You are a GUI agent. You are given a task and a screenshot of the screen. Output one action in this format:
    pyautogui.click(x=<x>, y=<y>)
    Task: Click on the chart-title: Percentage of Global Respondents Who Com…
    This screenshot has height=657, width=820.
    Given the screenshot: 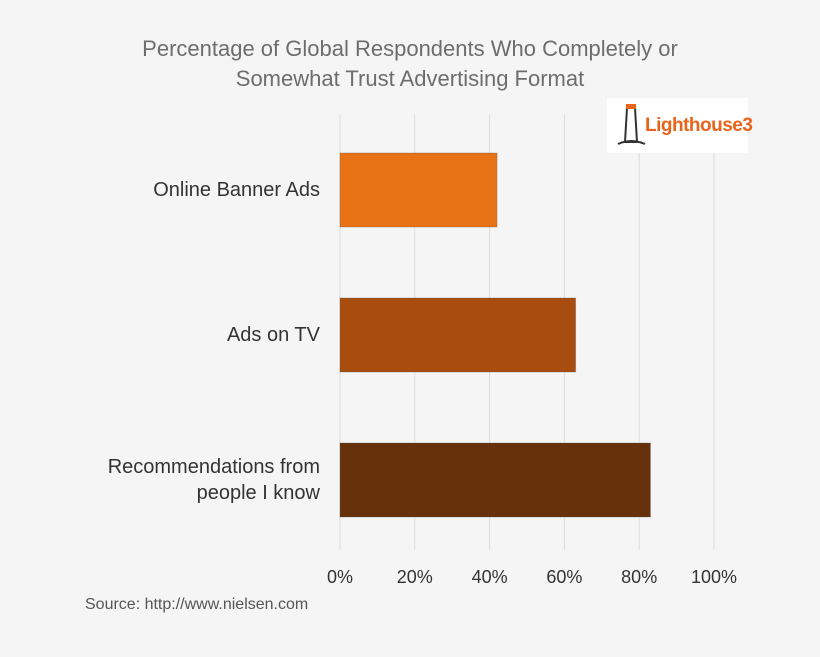 What is the action you would take?
    pyautogui.click(x=410, y=63)
    